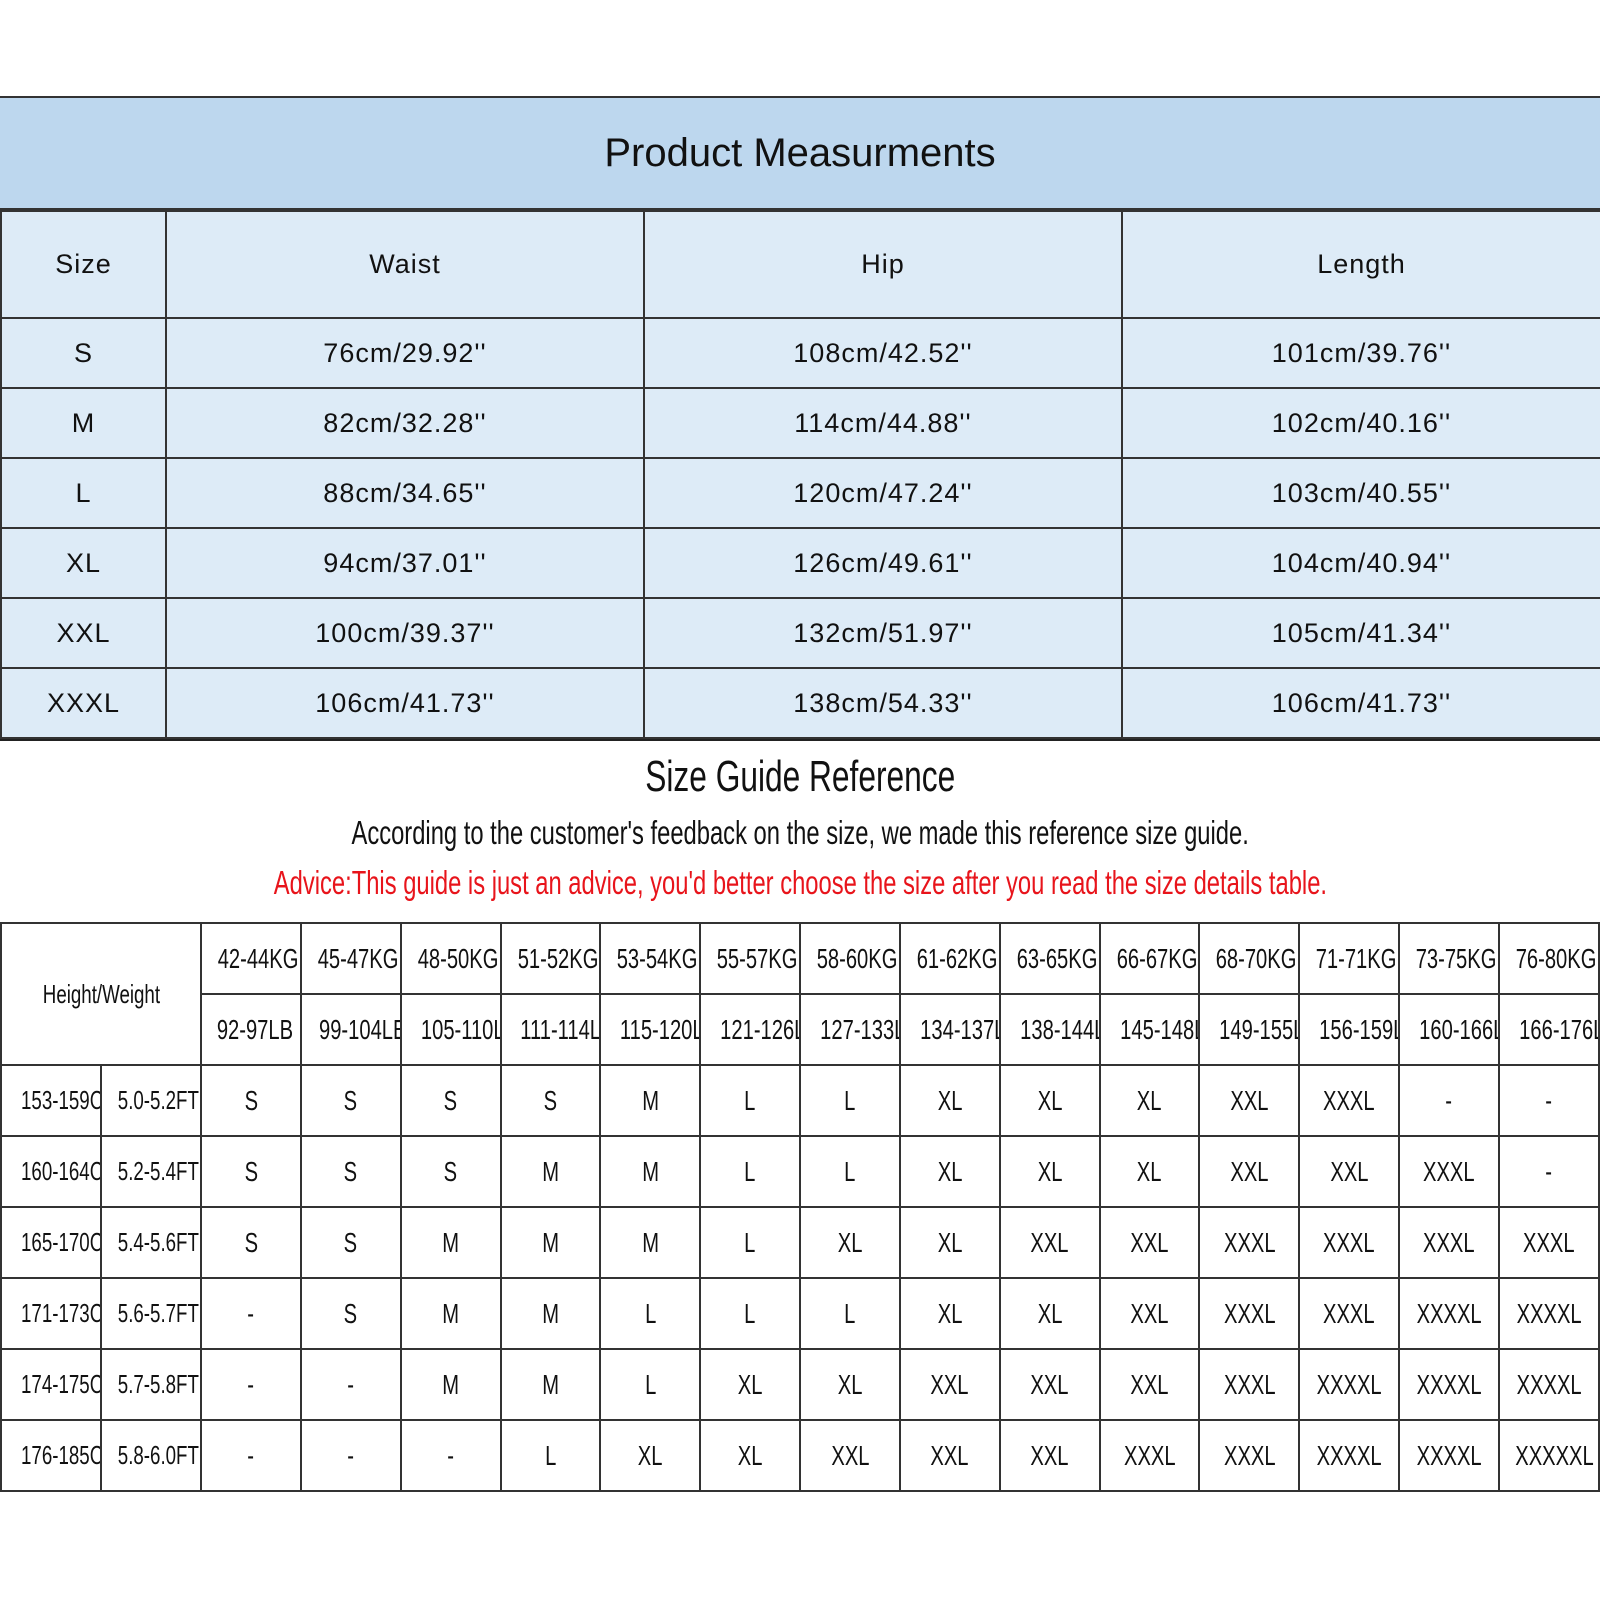 This screenshot has height=1600, width=1600. I want to click on cell-waist: 100cm/39.37'', so click(405, 633).